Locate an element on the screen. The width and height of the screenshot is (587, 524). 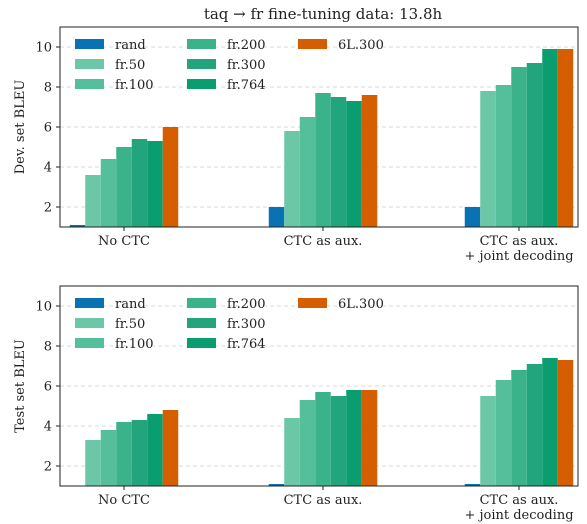
y-axis-label: Dev. set BLEU is located at coordinates (20, 127).